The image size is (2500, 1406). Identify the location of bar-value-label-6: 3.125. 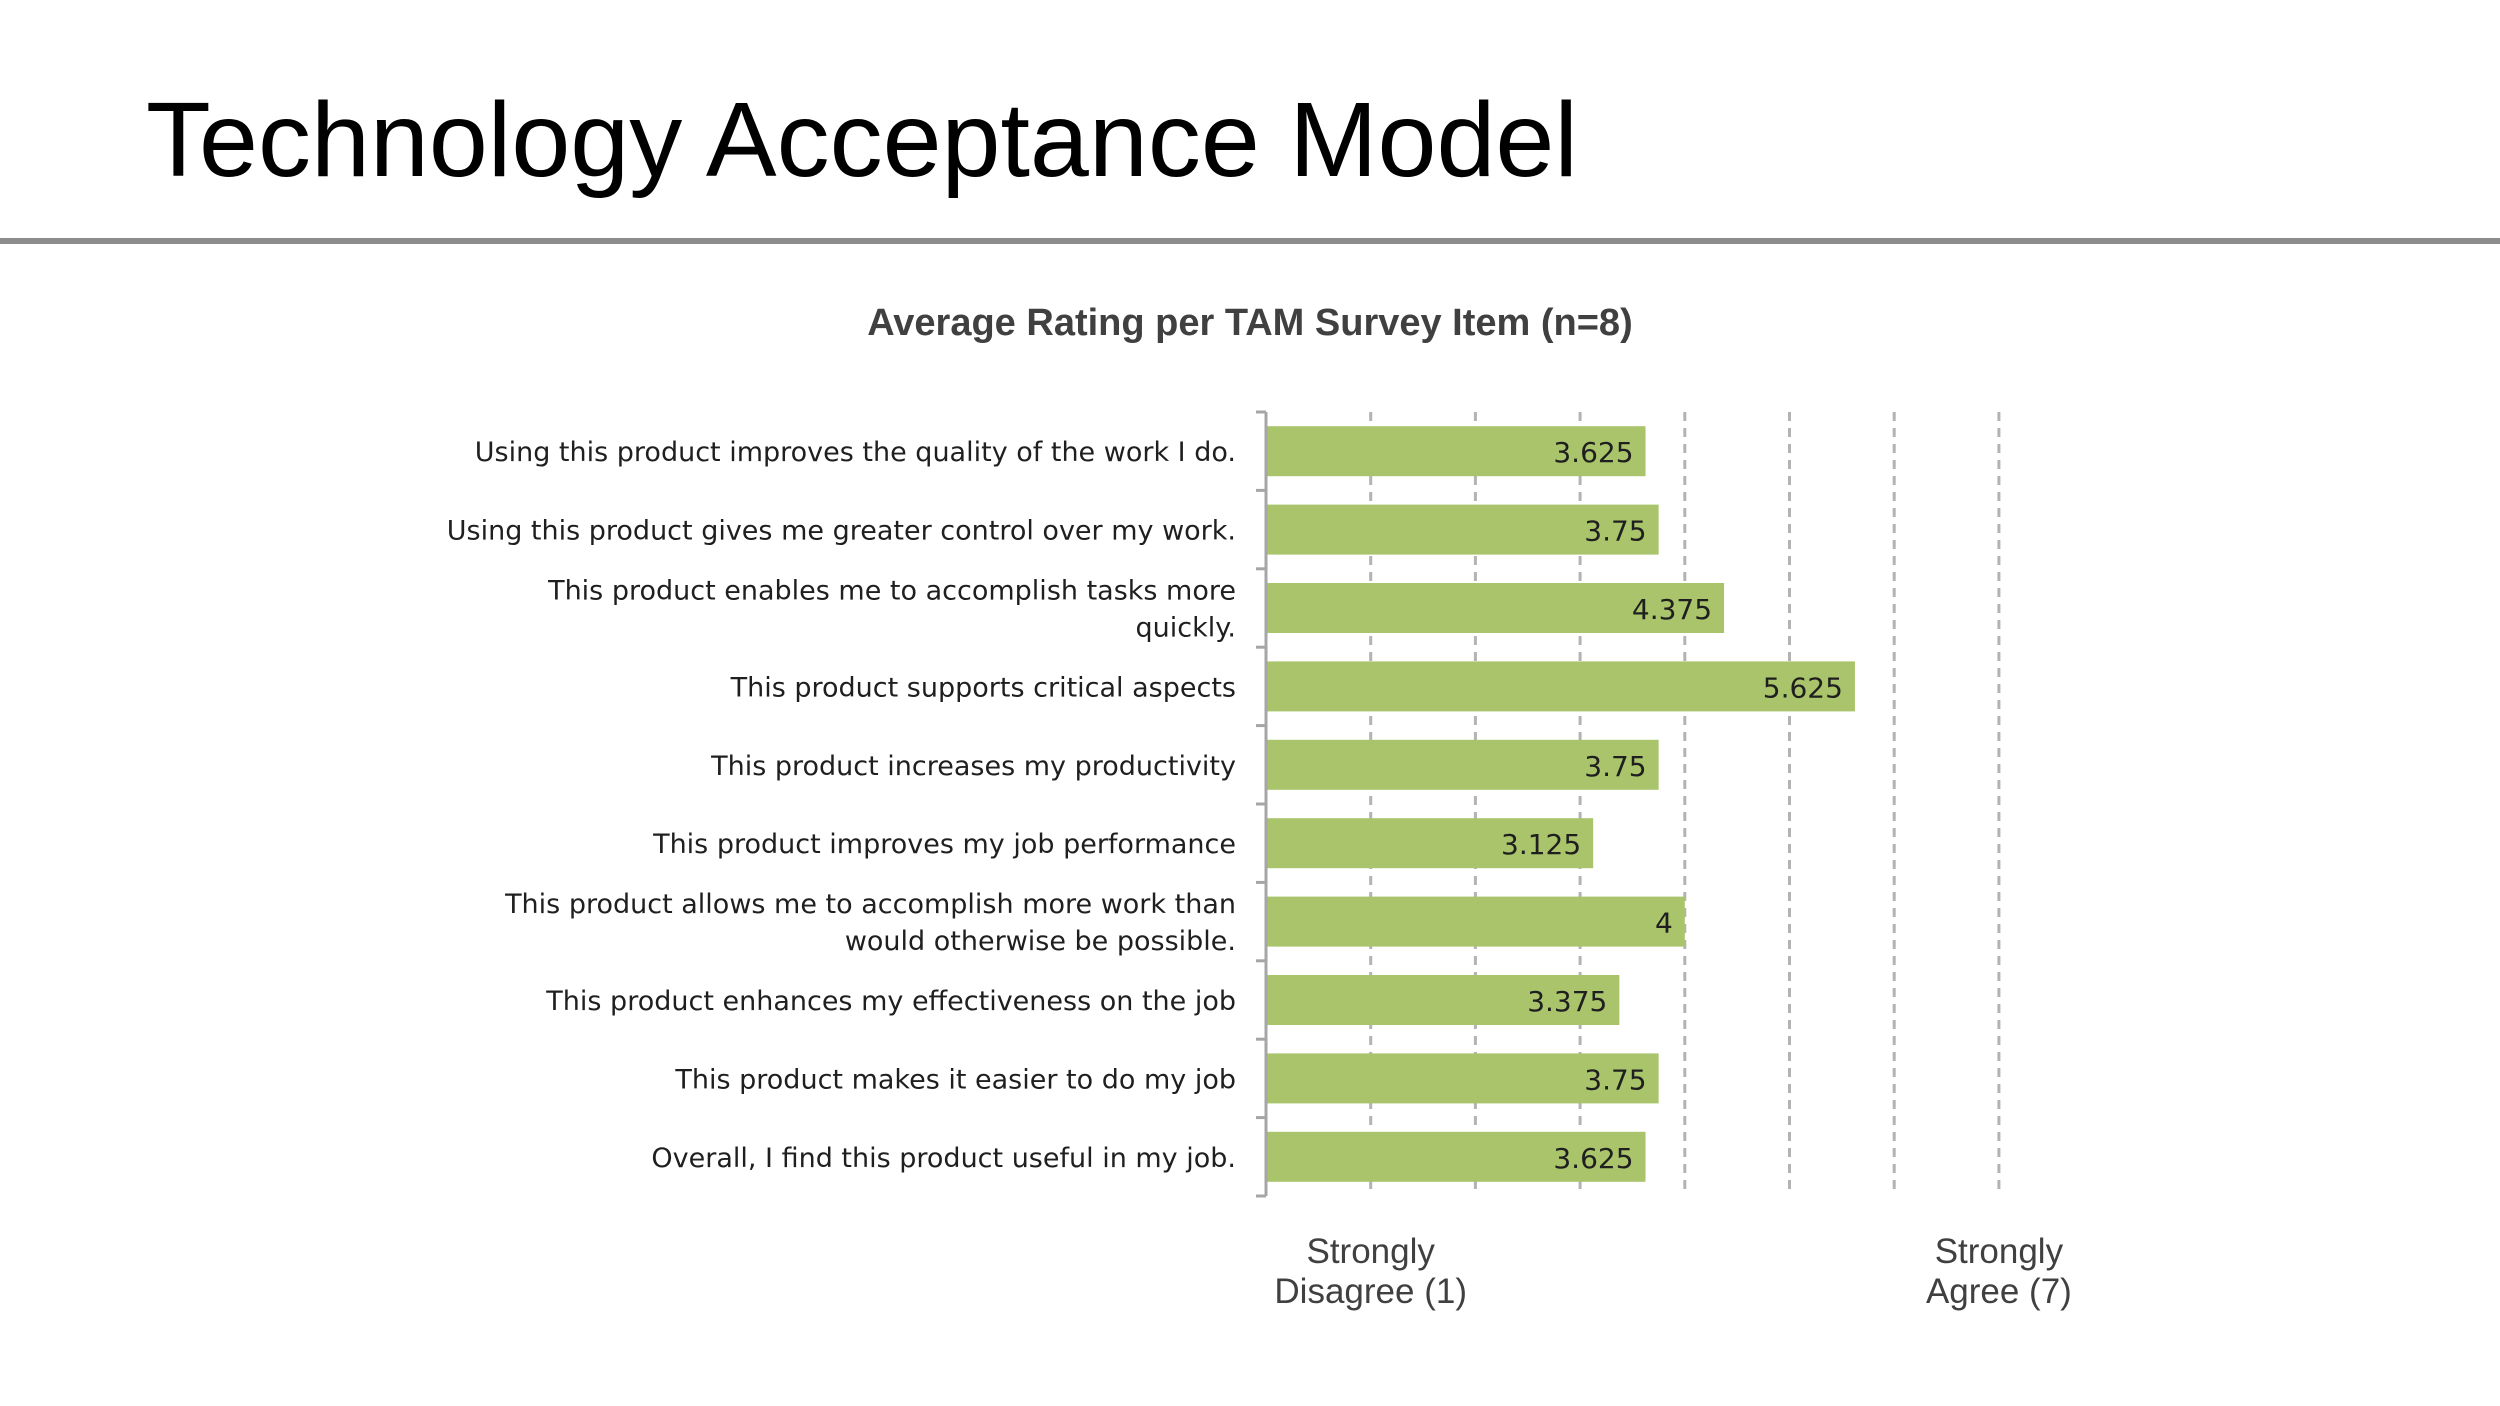
(1541, 844).